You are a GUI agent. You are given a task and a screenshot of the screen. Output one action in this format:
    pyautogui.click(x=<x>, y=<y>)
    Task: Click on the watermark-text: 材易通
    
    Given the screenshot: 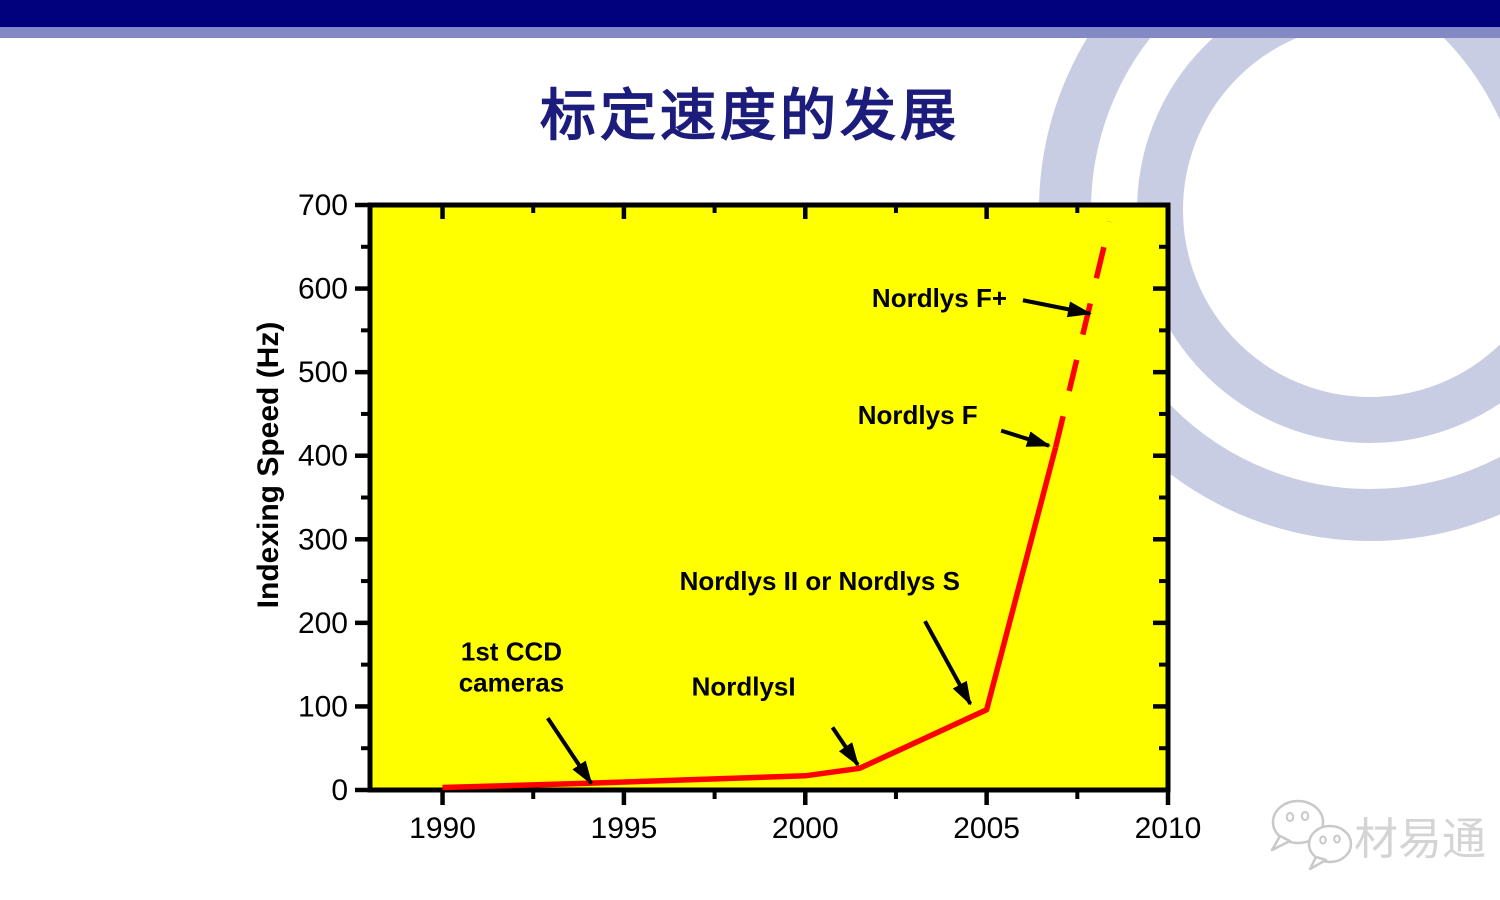 What is the action you would take?
    pyautogui.click(x=1420, y=839)
    